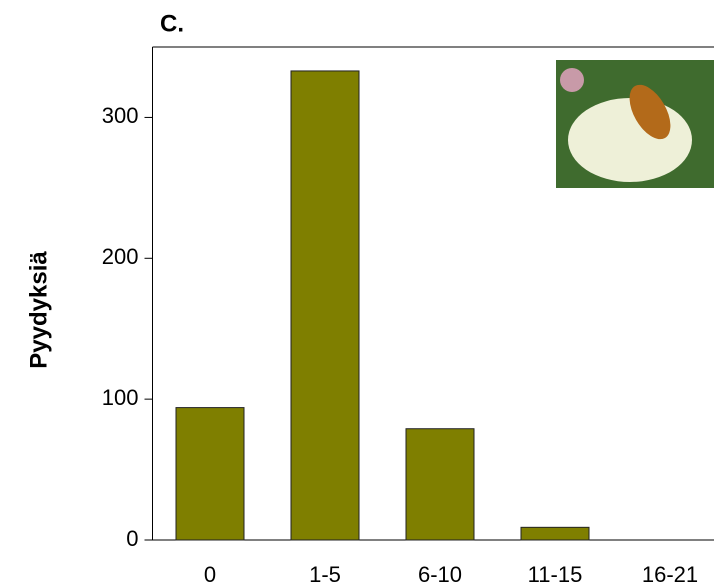 This screenshot has width=714, height=588. I want to click on x-tick-label: 1-5, so click(325, 574).